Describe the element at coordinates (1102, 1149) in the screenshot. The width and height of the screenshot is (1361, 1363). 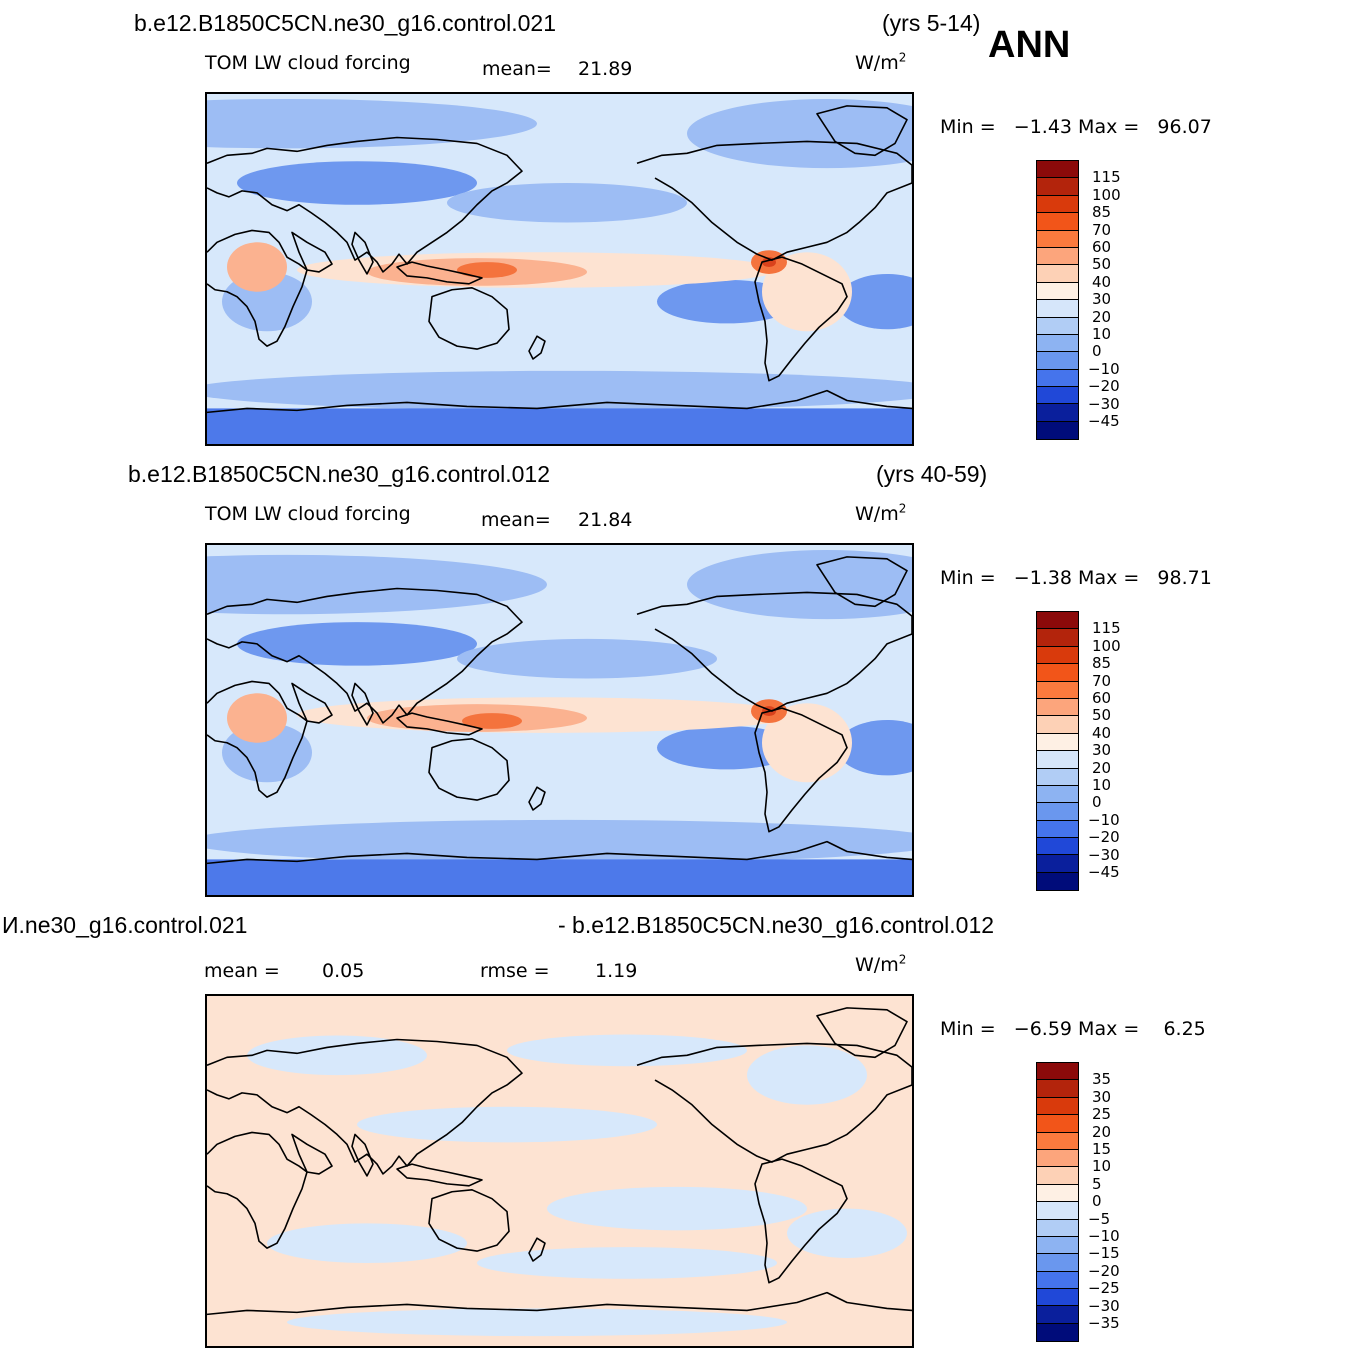
I see `colorbar-tick-label: 15` at that location.